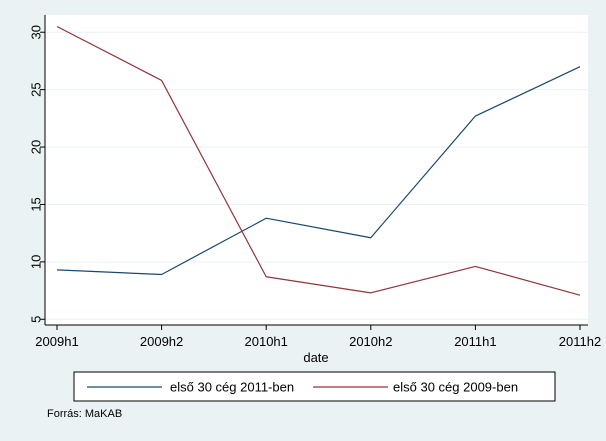  What do you see at coordinates (318, 336) in the screenshot?
I see `x-axis: 2009h1 2009h2 2010h1 2010h2 2011h1 2011h2` at bounding box center [318, 336].